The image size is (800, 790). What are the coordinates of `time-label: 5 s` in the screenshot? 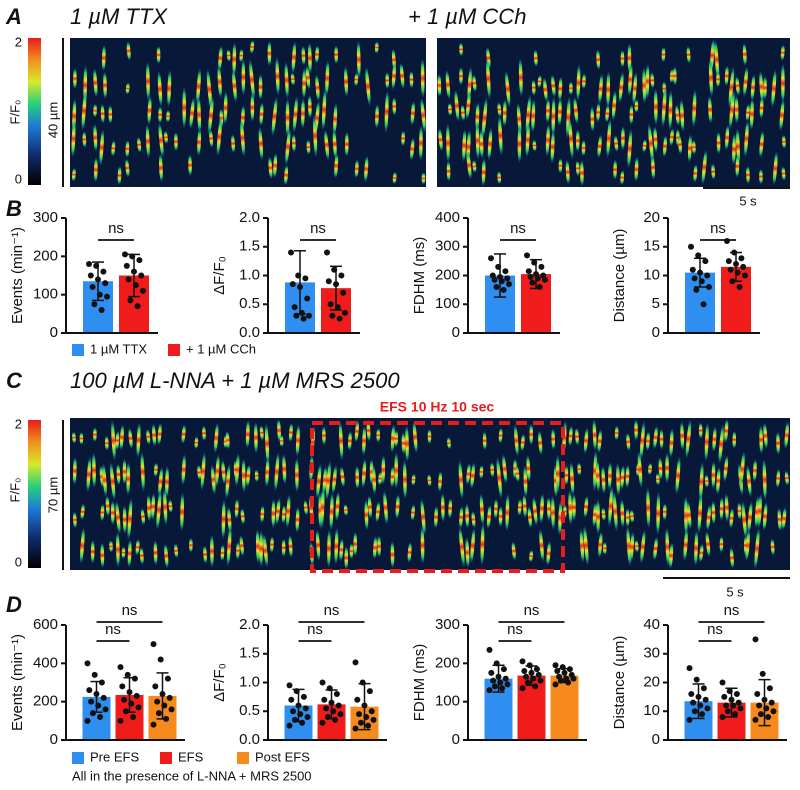 It's located at (735, 591).